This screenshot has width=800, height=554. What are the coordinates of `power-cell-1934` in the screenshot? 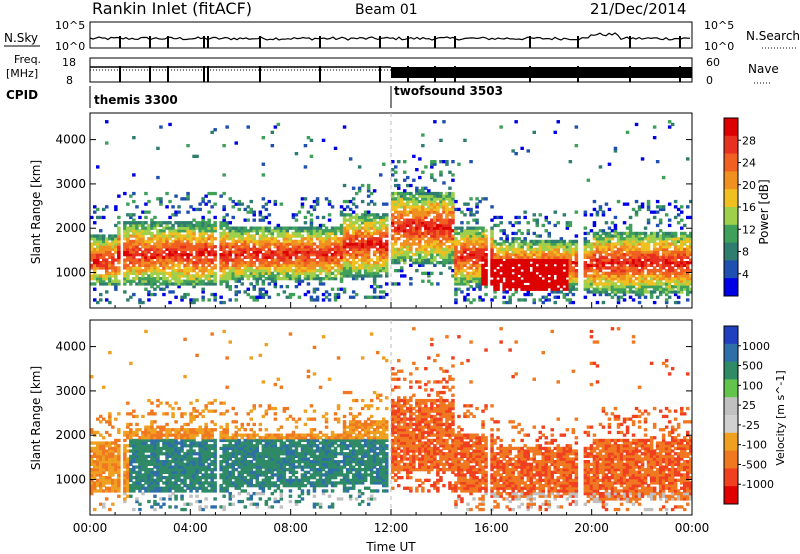 It's located at (353, 241).